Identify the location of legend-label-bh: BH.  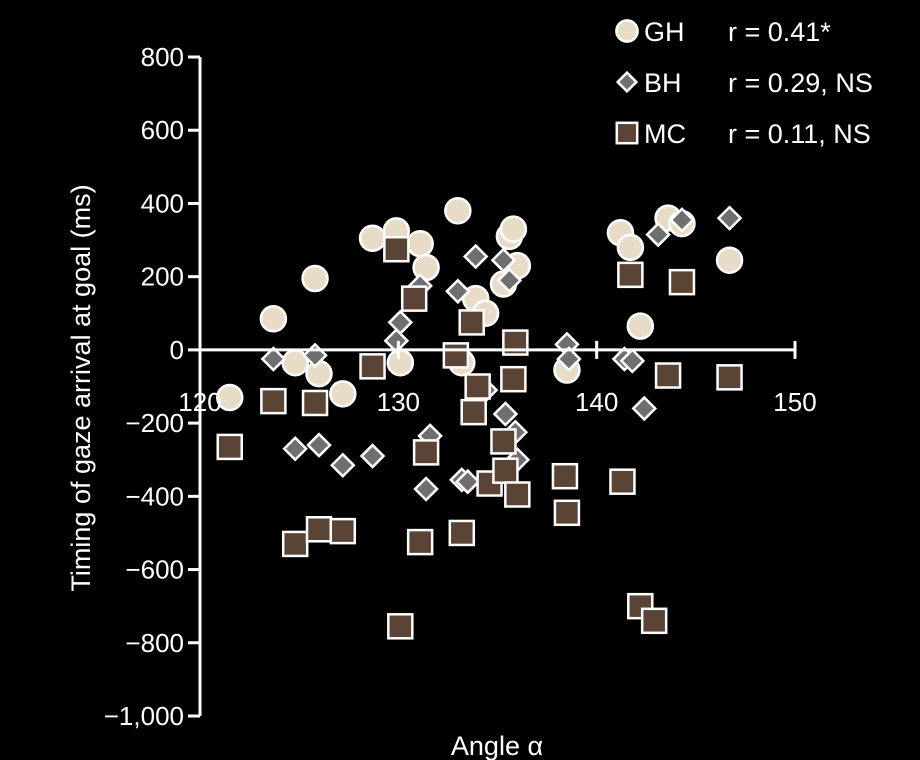
(663, 83).